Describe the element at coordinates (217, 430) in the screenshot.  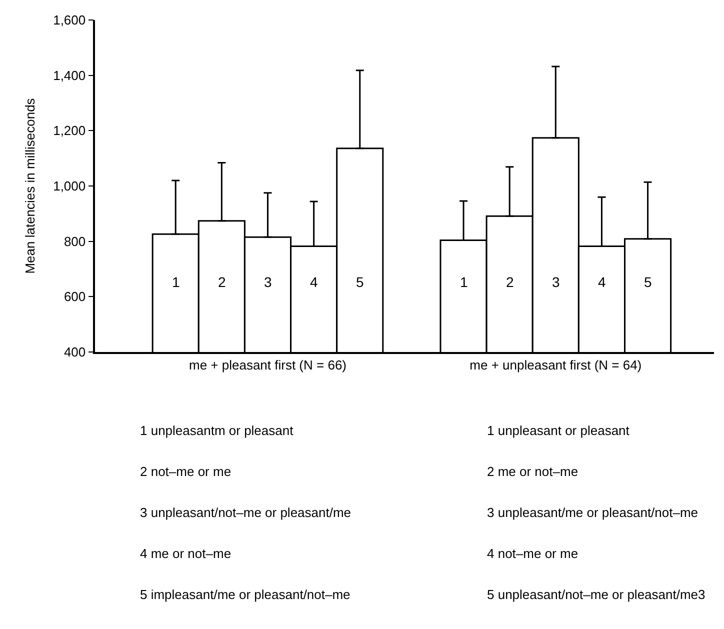
I see `text: 1 unpleasantm or pleasant` at that location.